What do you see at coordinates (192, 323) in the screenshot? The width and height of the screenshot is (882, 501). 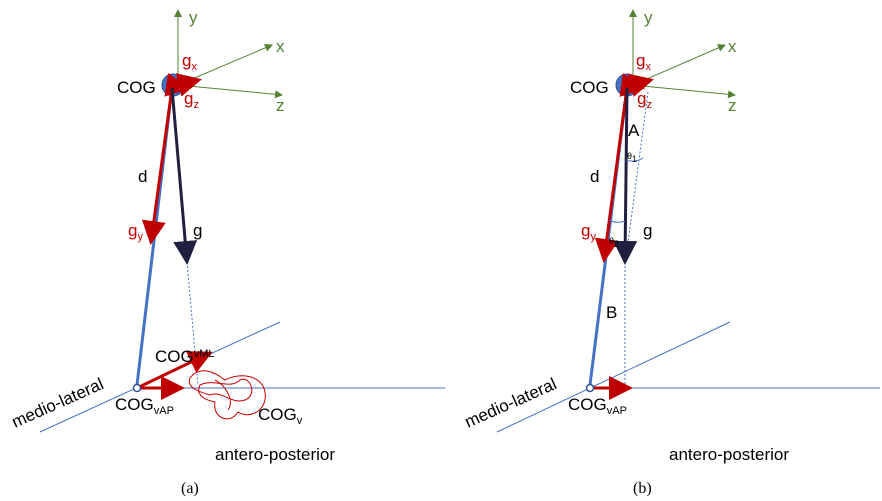 I see `projection` at bounding box center [192, 323].